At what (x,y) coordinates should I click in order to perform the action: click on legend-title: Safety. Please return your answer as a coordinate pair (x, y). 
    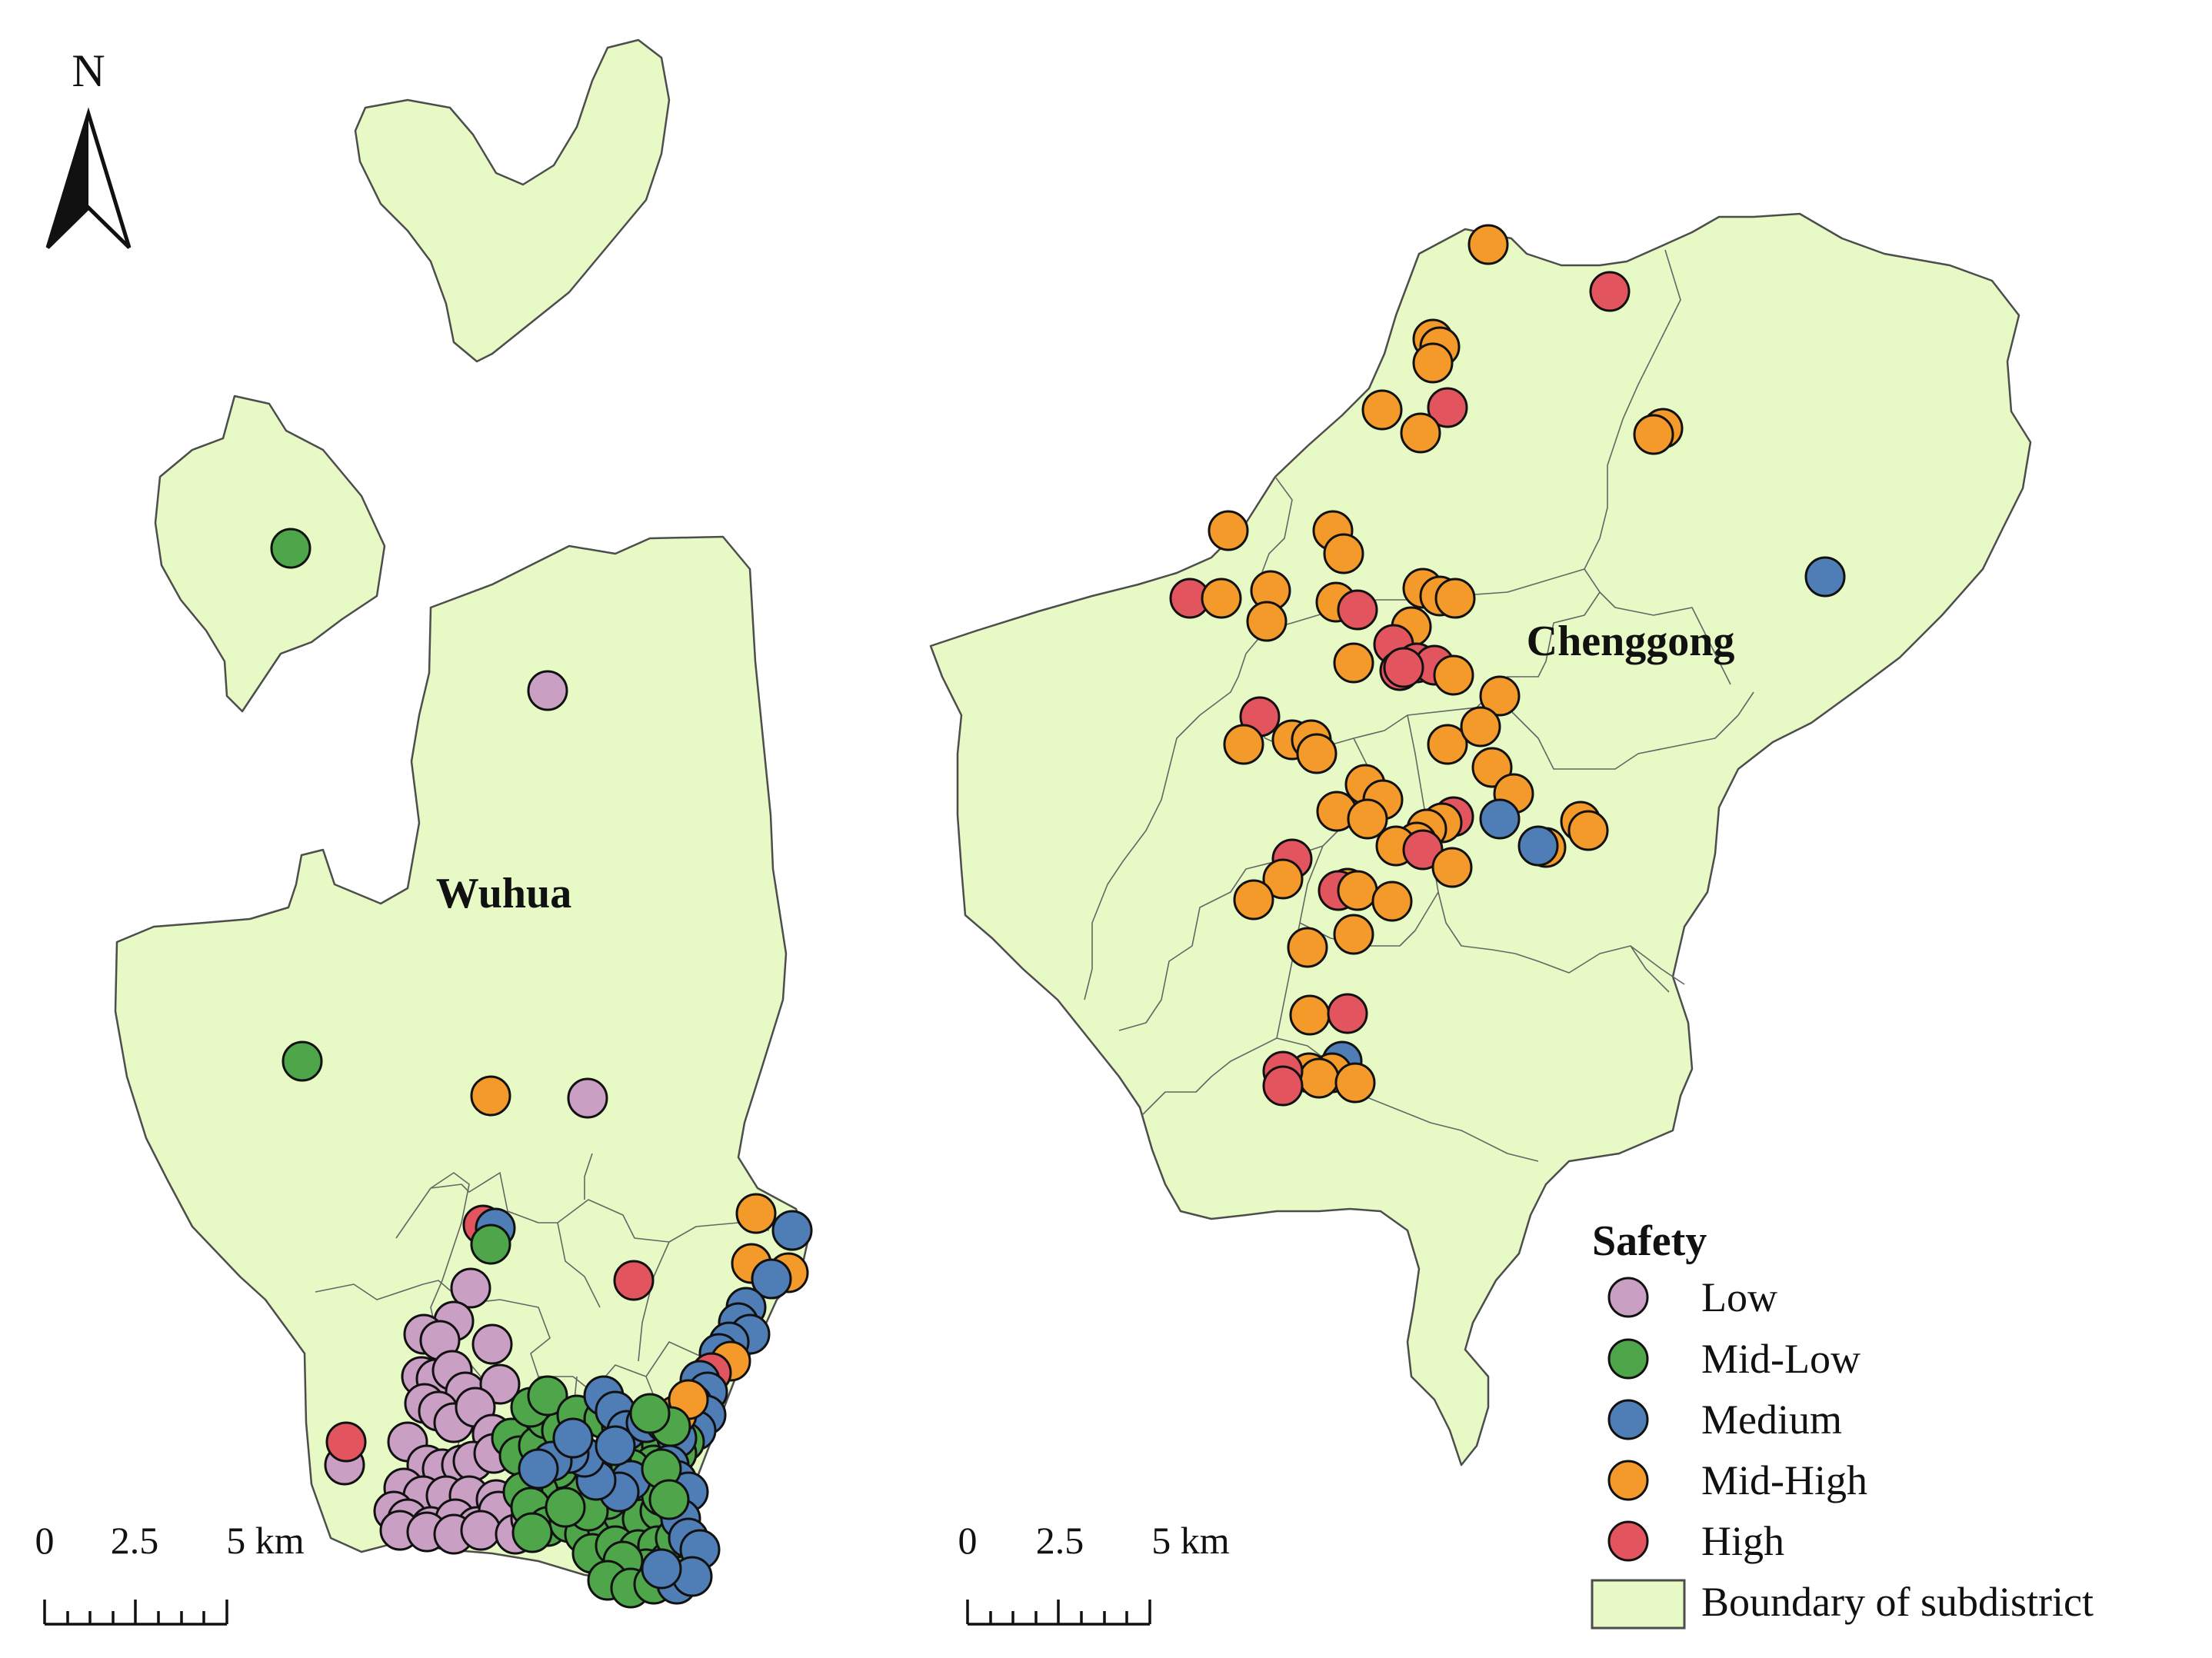
    Looking at the image, I should click on (1650, 1241).